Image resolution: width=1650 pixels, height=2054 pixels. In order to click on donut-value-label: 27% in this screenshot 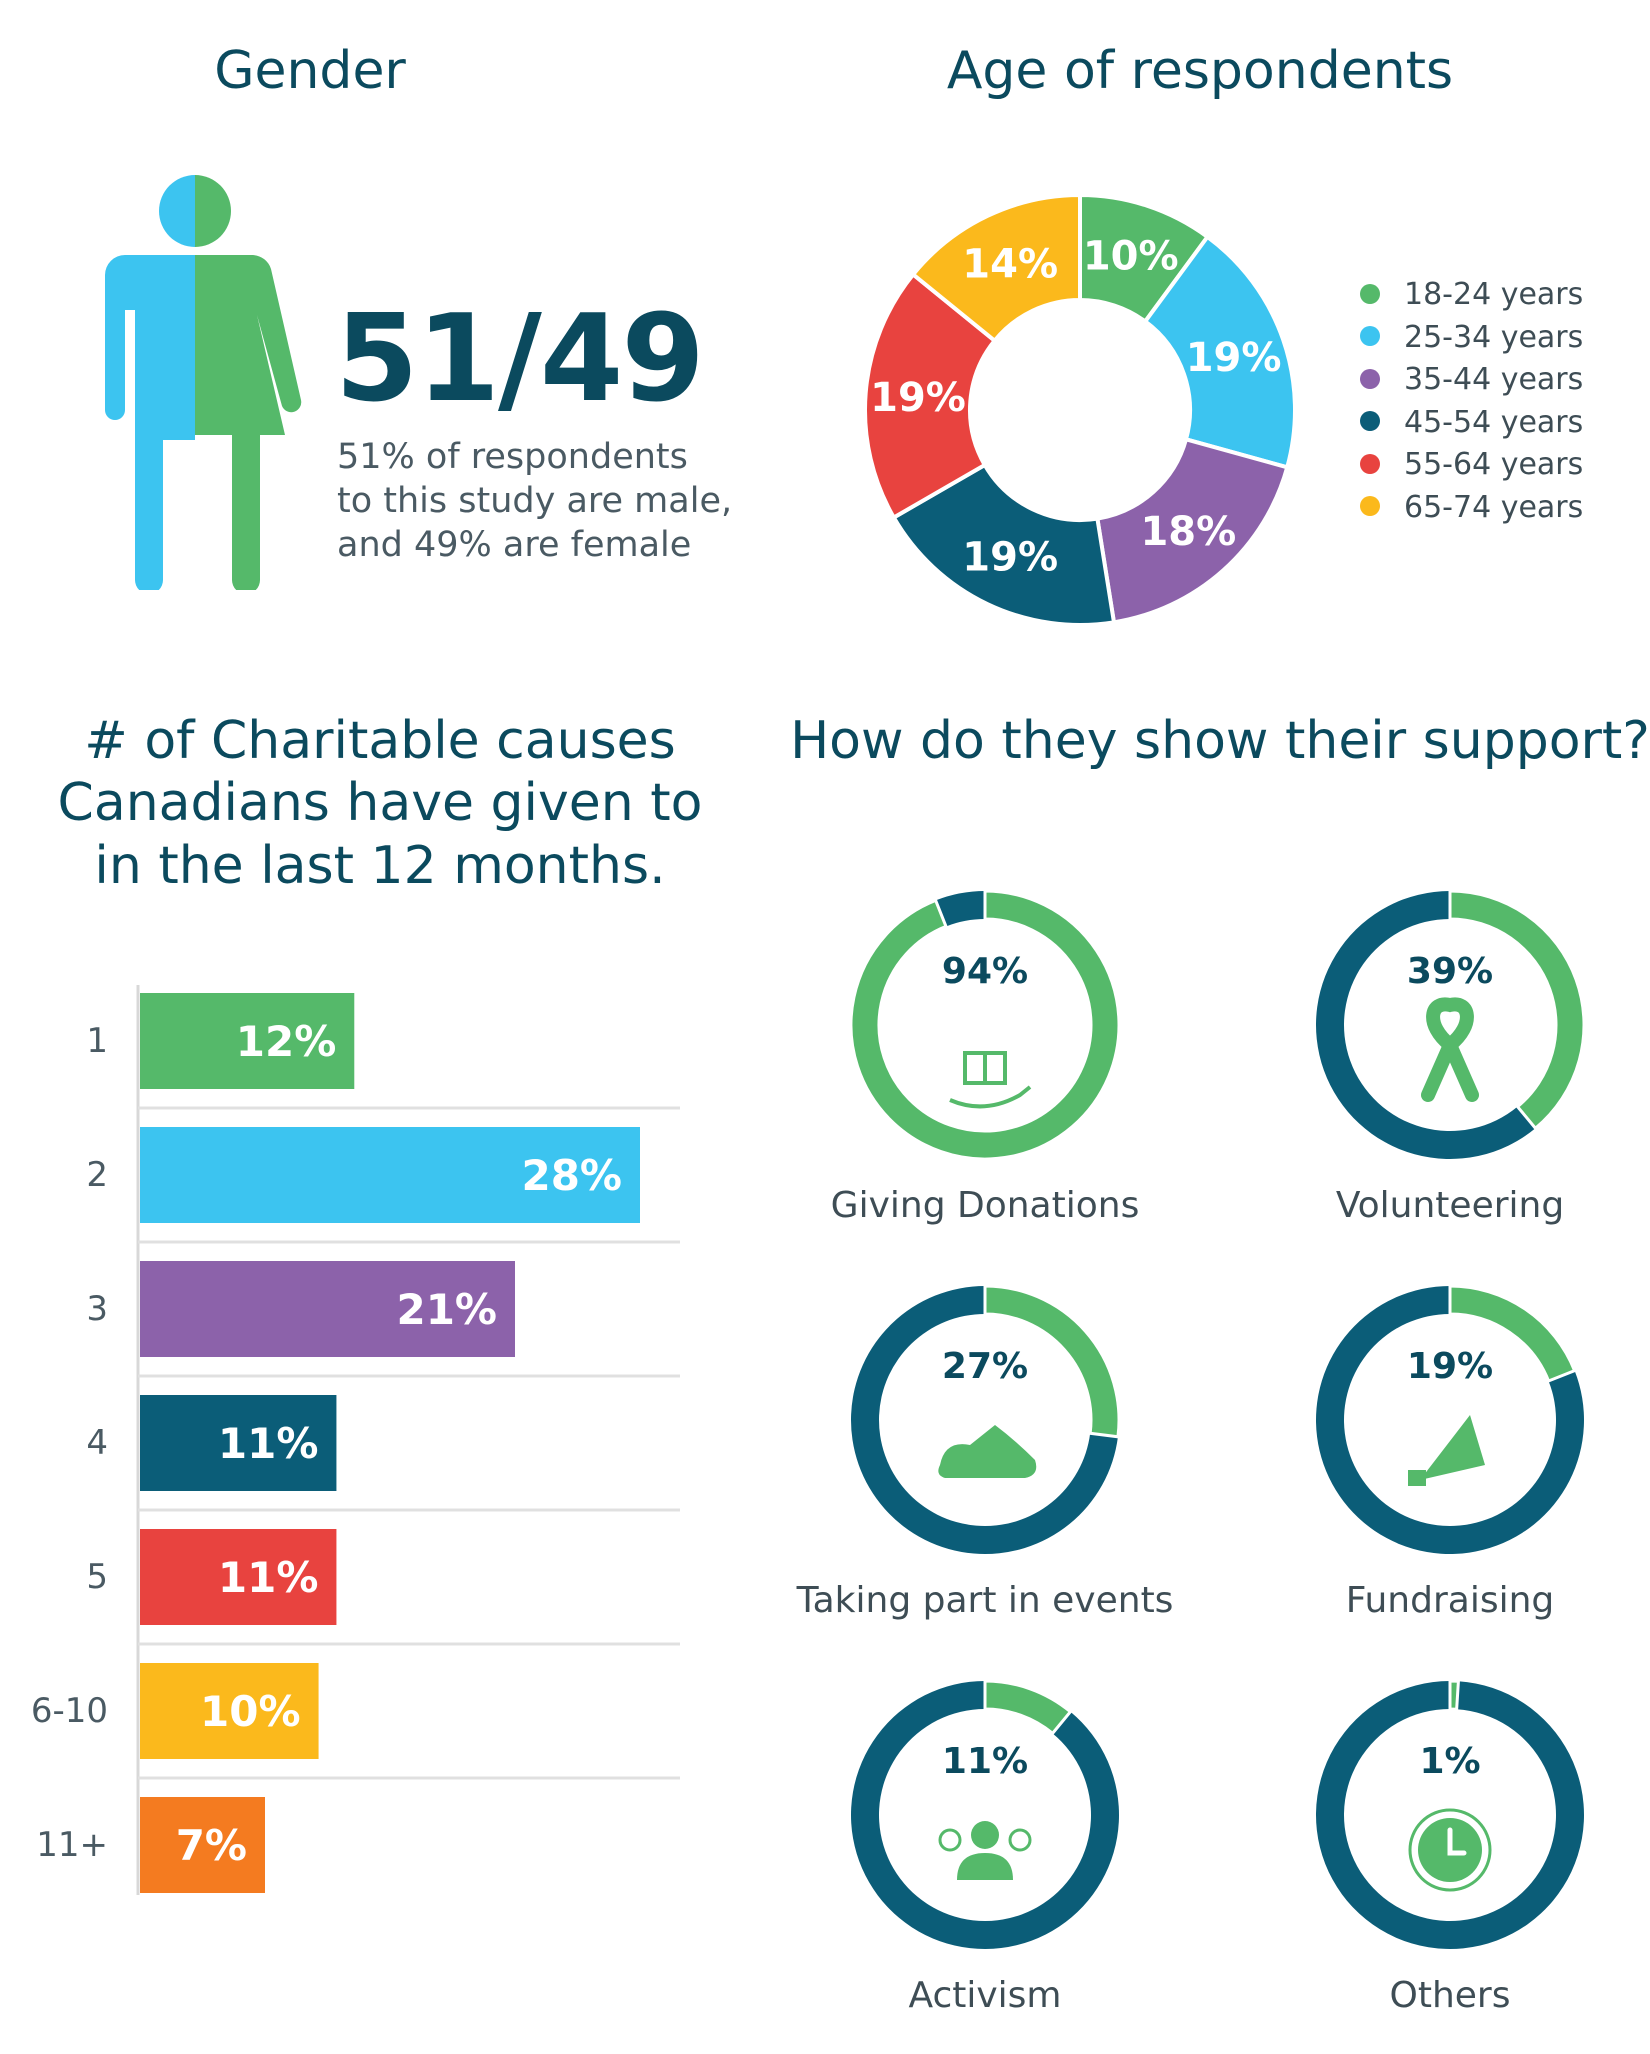, I will do `click(985, 1366)`.